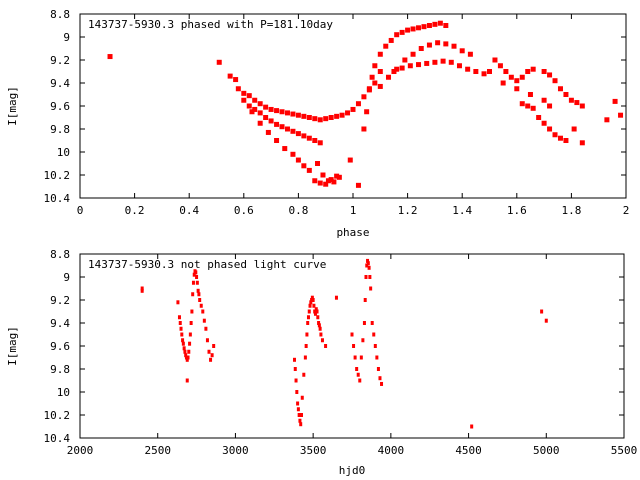 Image resolution: width=640 pixels, height=480 pixels. Describe the element at coordinates (468, 450) in the screenshot. I see `x-tick-label: 4500` at that location.